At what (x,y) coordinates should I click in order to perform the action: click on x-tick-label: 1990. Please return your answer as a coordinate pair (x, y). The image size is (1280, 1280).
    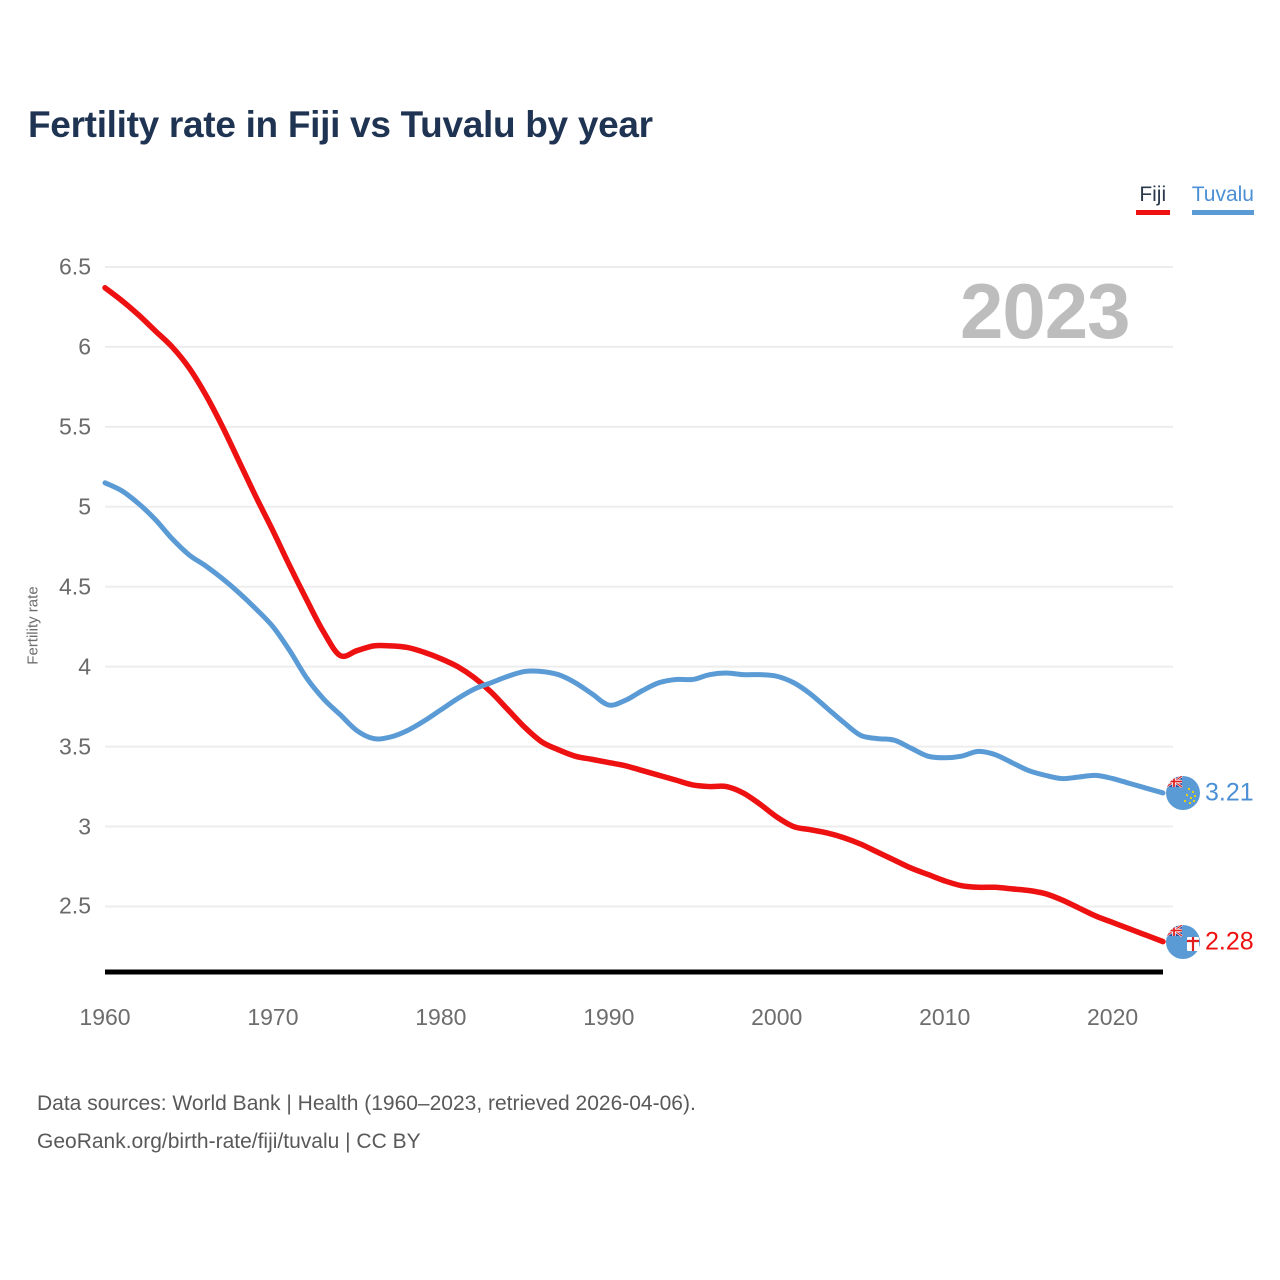
    Looking at the image, I should click on (609, 1017).